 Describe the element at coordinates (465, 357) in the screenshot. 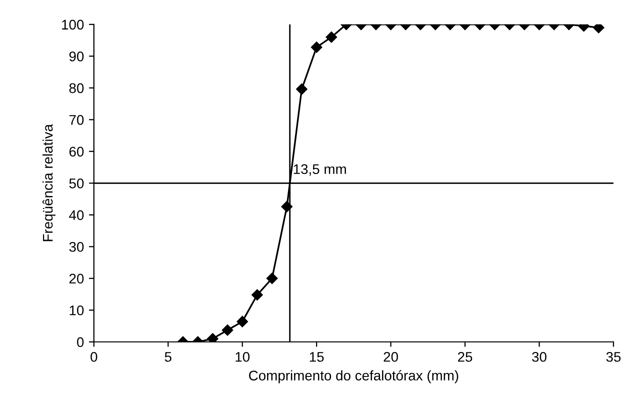

I see `x-tick-label: 25` at that location.